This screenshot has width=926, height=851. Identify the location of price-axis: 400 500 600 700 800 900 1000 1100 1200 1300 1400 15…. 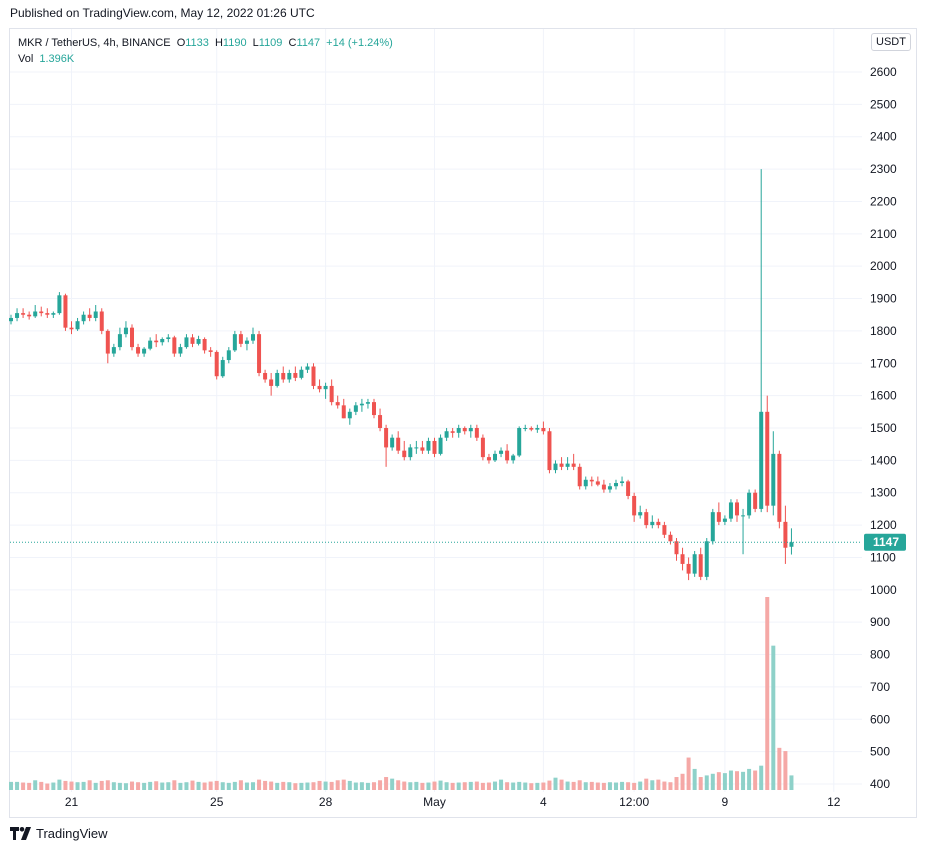
(883, 428).